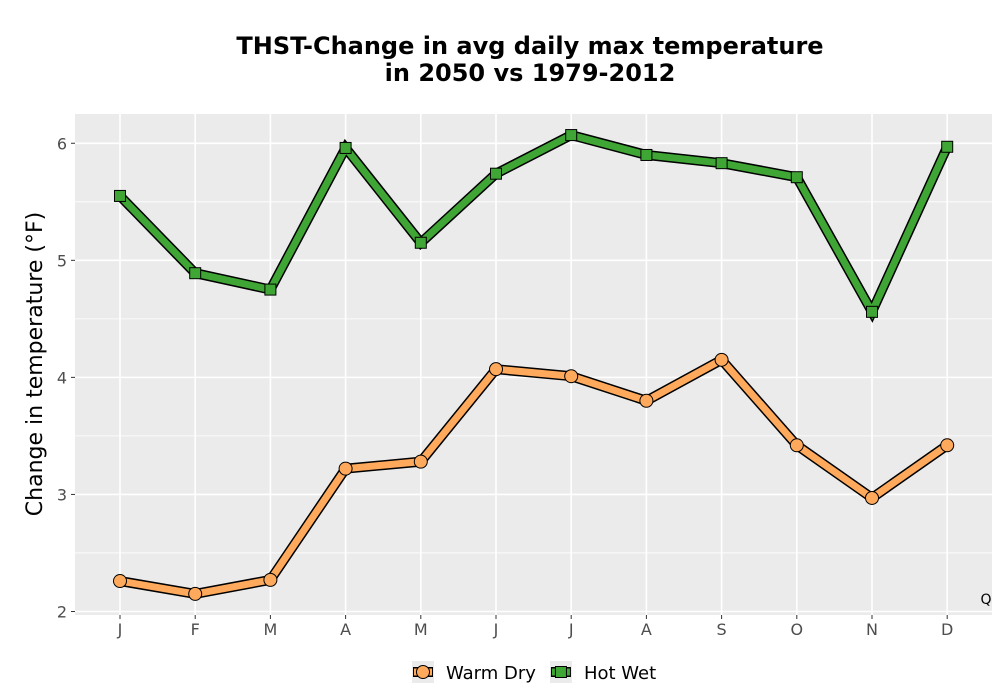 This screenshot has width=1000, height=700. I want to click on corner-label: Q, so click(985, 600).